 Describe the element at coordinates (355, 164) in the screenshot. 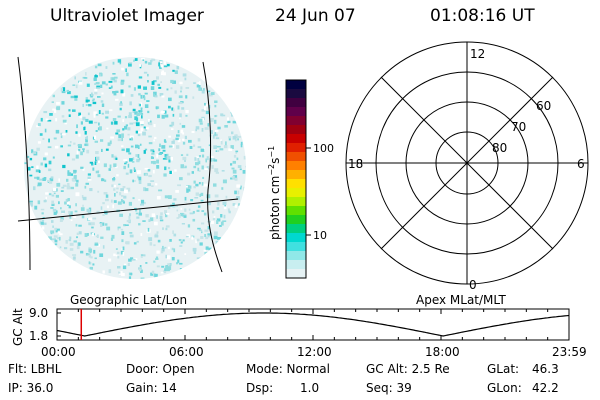

I see `mlt-label-18: 18` at that location.